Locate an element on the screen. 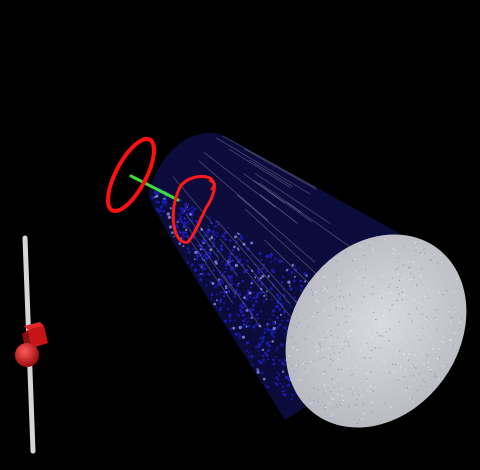 The image size is (480, 470). red-ring-target is located at coordinates (131, 175).